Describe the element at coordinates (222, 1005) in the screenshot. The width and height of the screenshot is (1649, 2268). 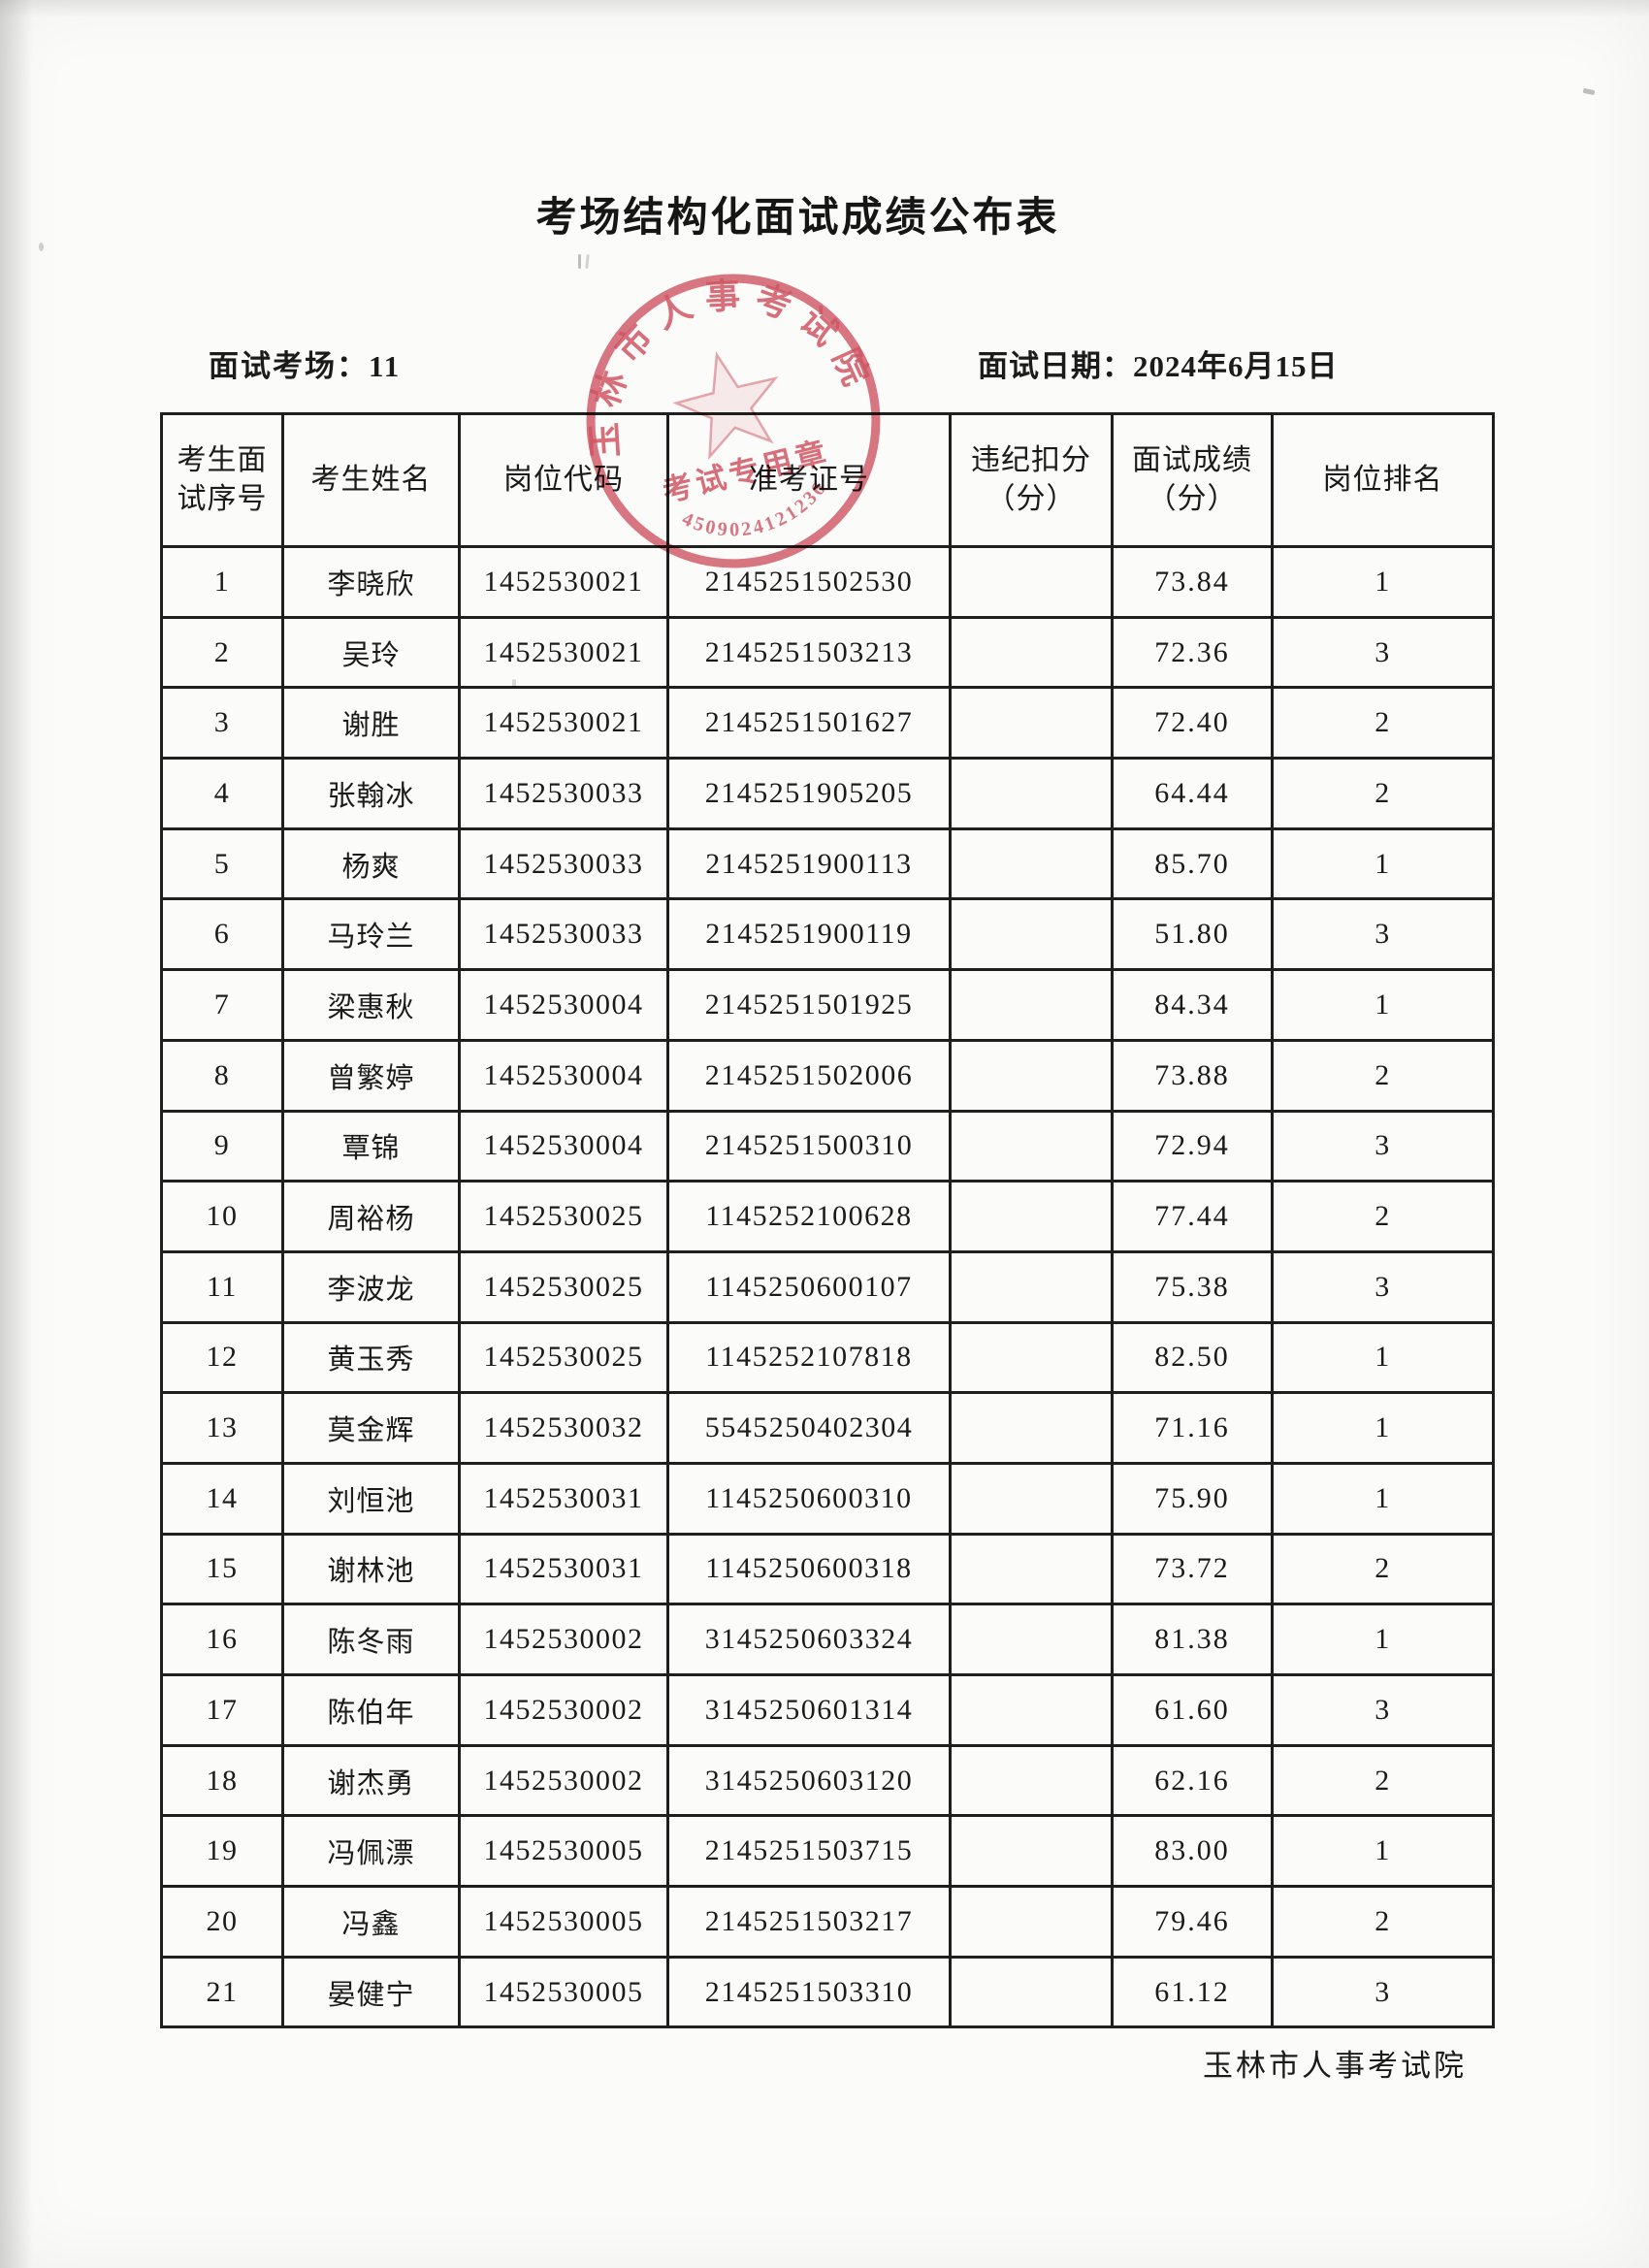
I see `cell-seq: 7` at that location.